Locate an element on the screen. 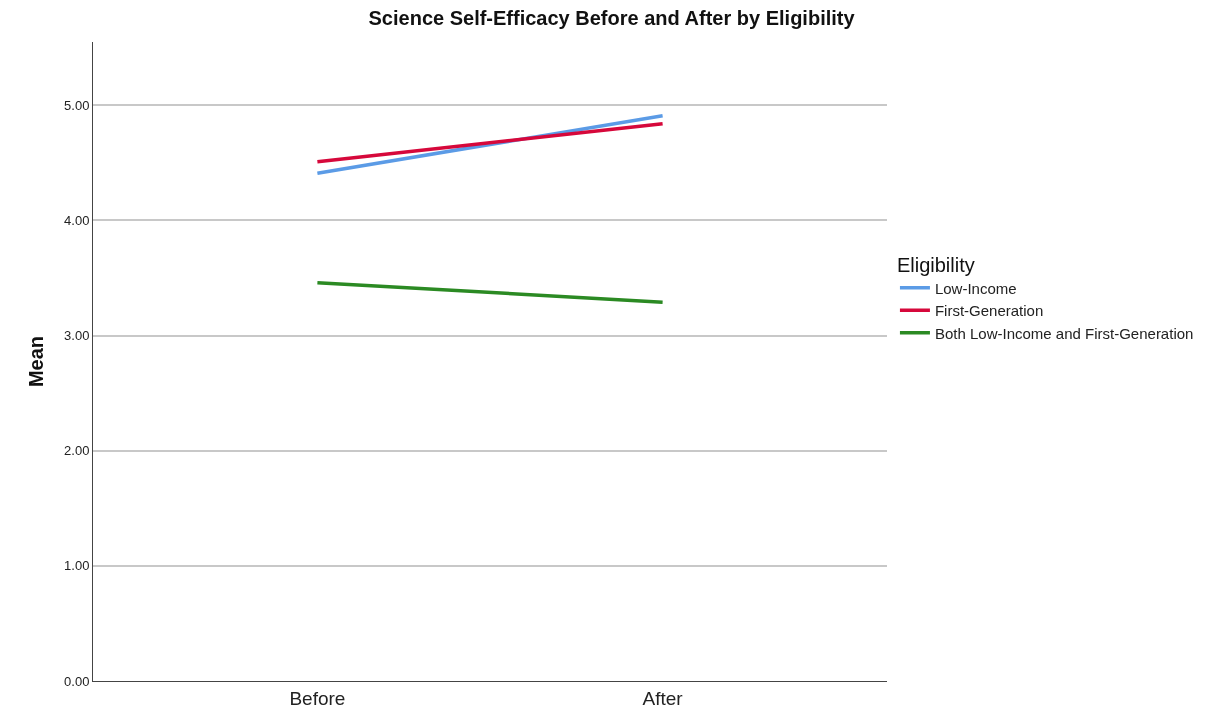 This screenshot has width=1211, height=721. y-tick-label: 0.00 is located at coordinates (77, 681).